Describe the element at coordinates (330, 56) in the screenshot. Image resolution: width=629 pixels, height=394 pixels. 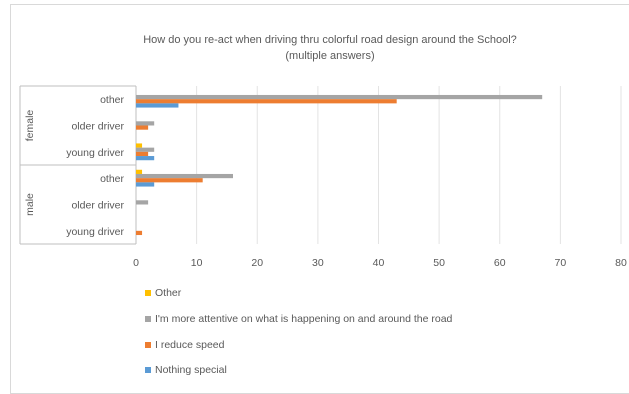
I see `chart-subtitle: (multiple answers)` at that location.